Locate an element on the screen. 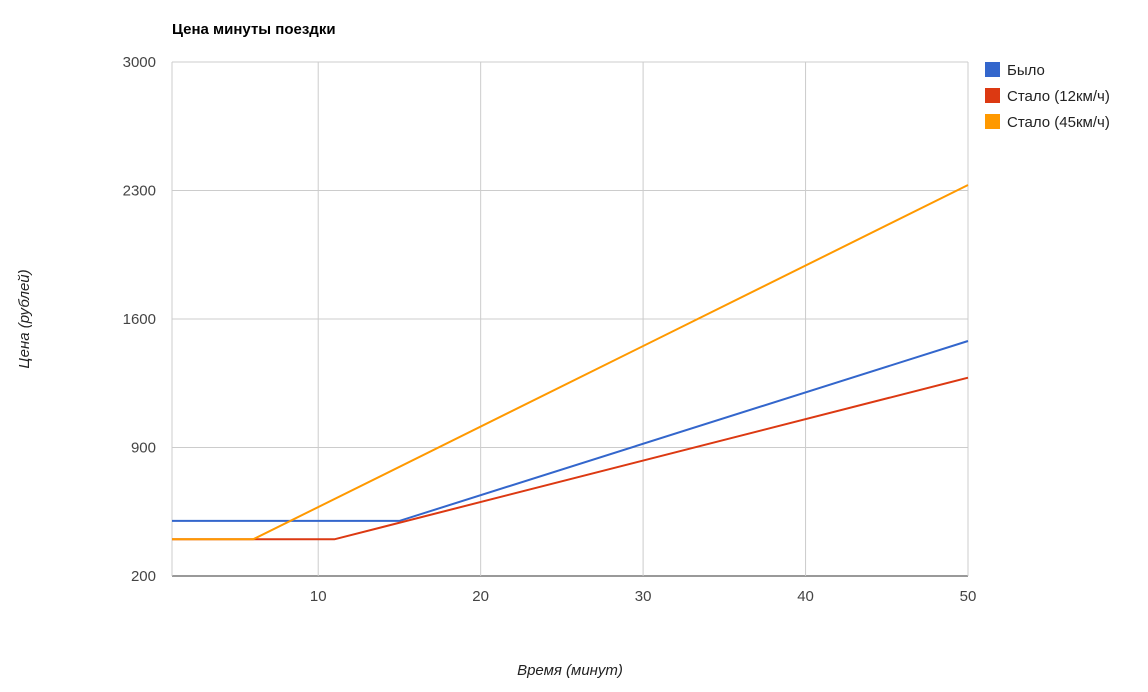 Image resolution: width=1148 pixels, height=692 pixels. y-tick-label: 3000 is located at coordinates (139, 62).